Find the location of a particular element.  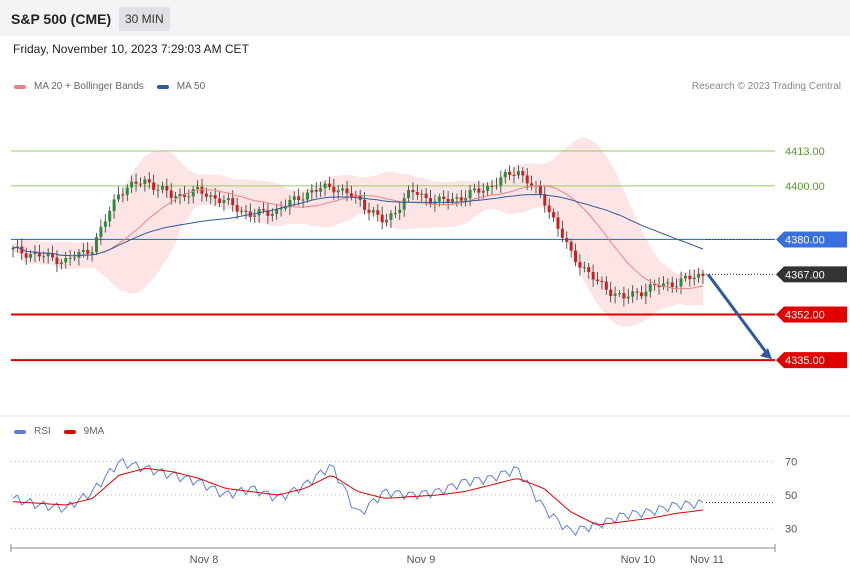

ma20-line is located at coordinates (358, 237).